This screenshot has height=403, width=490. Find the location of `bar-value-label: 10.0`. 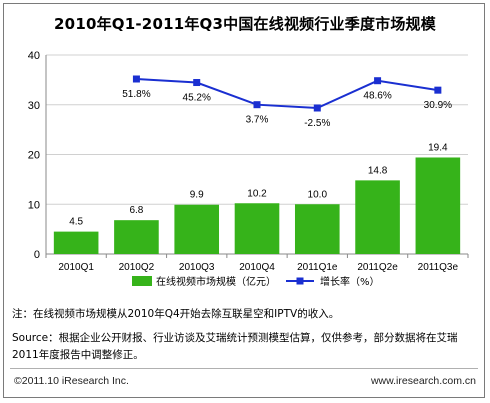

bar-value-label: 10.0 is located at coordinates (318, 194).